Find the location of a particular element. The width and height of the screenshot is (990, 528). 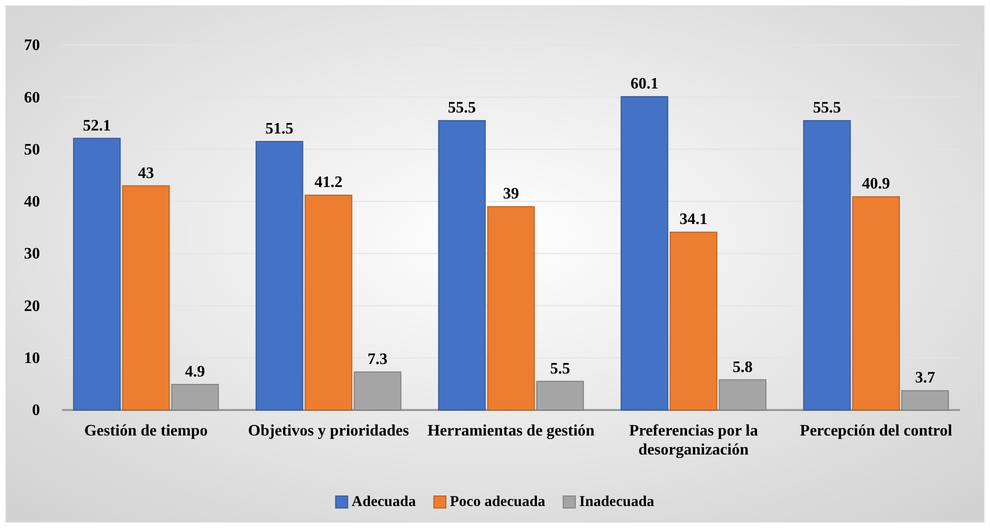

data-label: 40.9 is located at coordinates (876, 184).